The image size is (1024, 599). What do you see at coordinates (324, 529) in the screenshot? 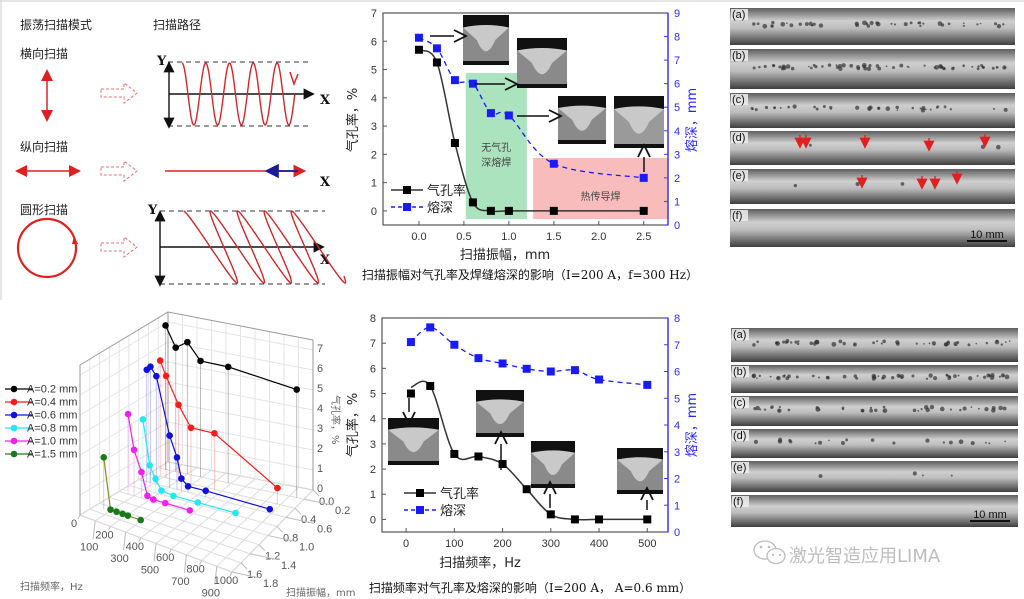
I see `y-tick-label: 0.6` at bounding box center [324, 529].